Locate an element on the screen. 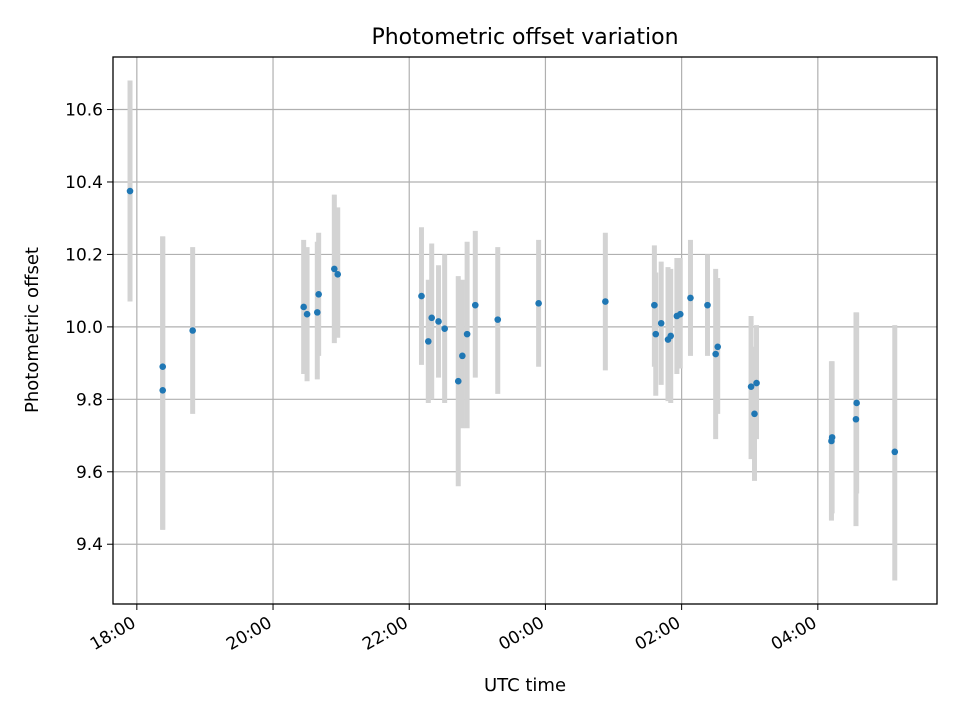 The height and width of the screenshot is (720, 960). y-axis-label: Photometric offset is located at coordinates (32, 330).